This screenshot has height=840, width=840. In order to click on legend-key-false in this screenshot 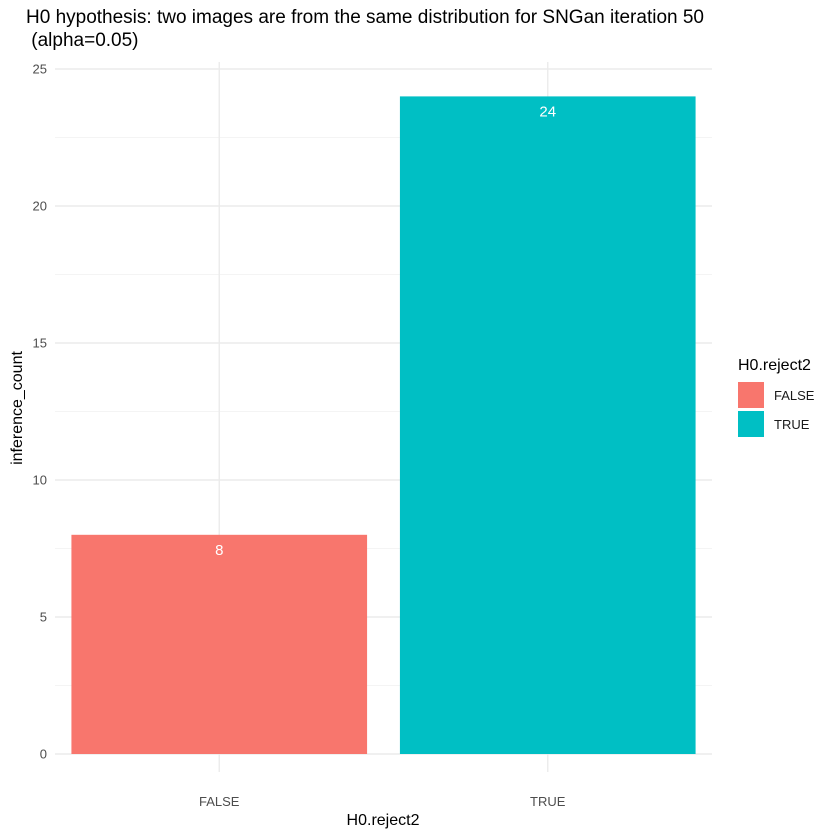, I will do `click(751, 395)`.